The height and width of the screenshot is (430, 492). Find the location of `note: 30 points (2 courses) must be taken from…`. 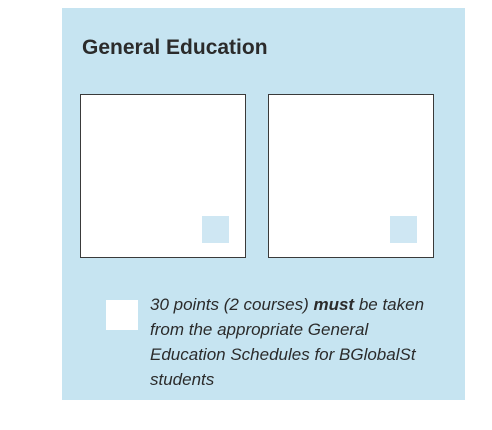

note: 30 points (2 courses) must be taken from… is located at coordinates (296, 342).